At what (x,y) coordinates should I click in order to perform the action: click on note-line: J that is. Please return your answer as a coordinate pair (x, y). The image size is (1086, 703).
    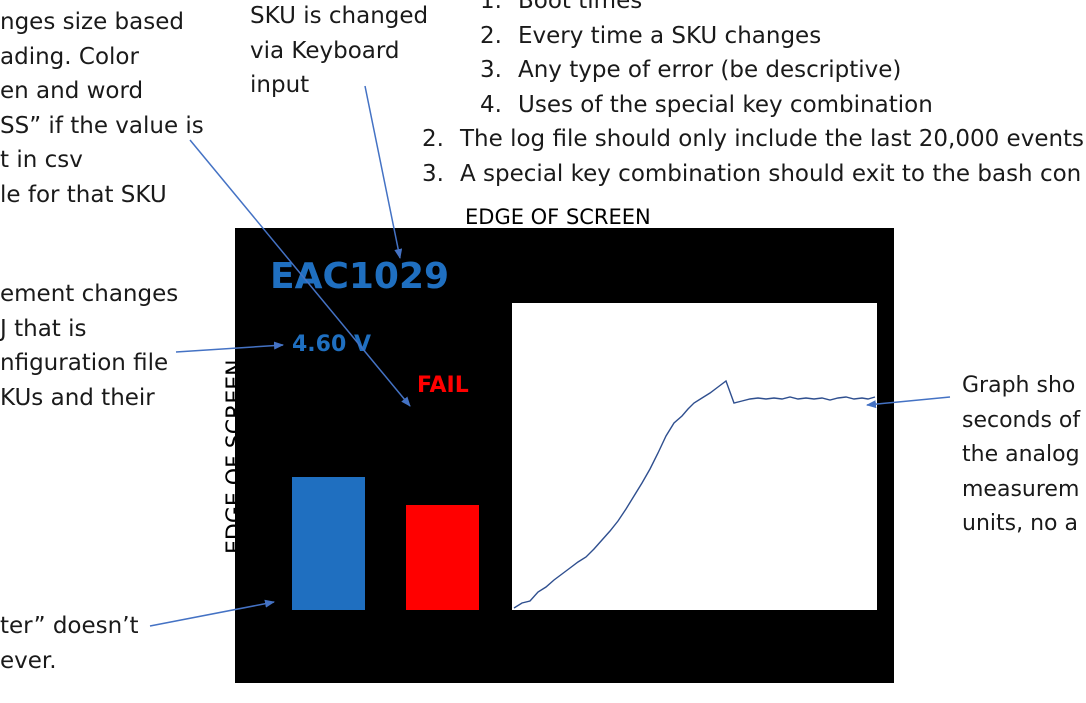
    Looking at the image, I should click on (43, 328).